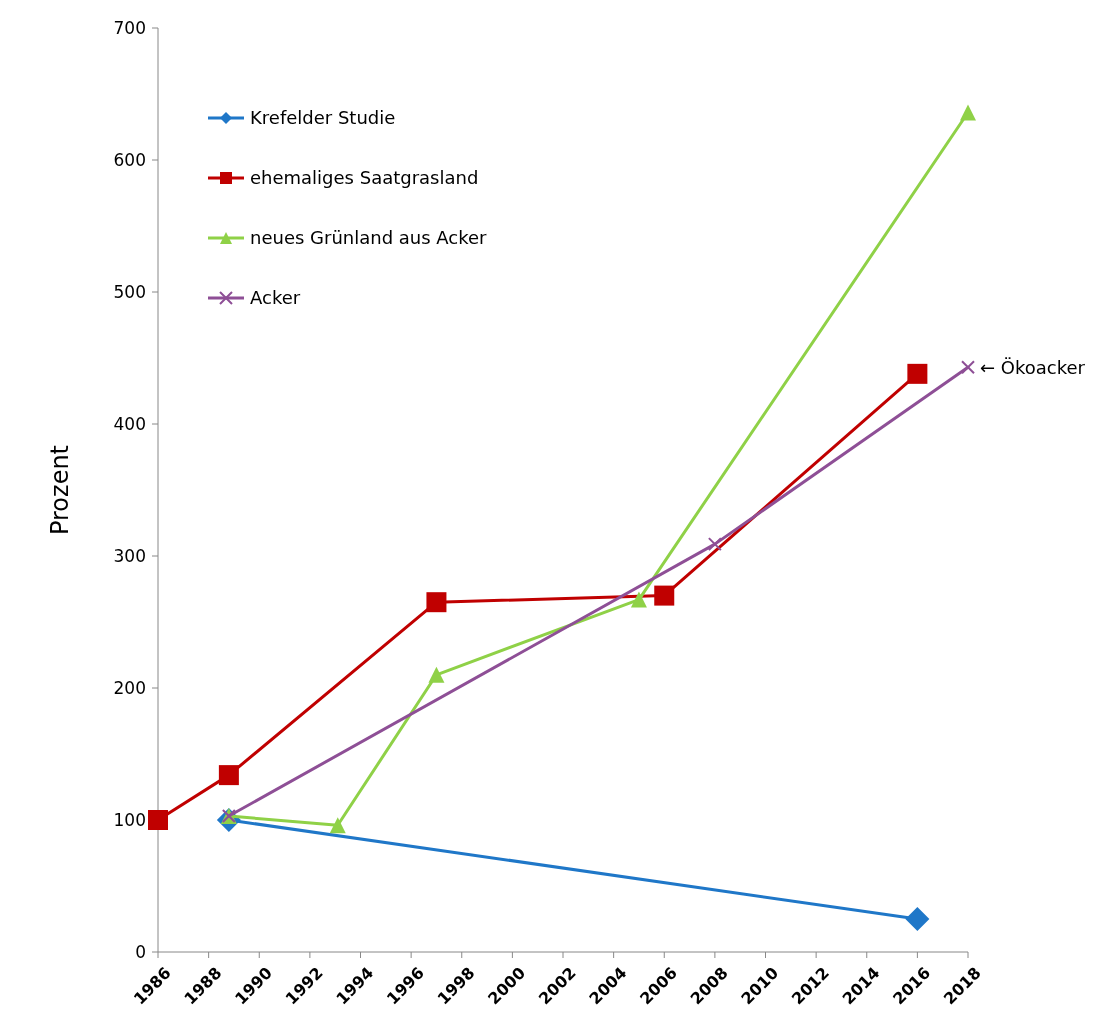 Image resolution: width=1108 pixels, height=1026 pixels. I want to click on legend-label: ehemaliges Saatgrasland, so click(364, 178).